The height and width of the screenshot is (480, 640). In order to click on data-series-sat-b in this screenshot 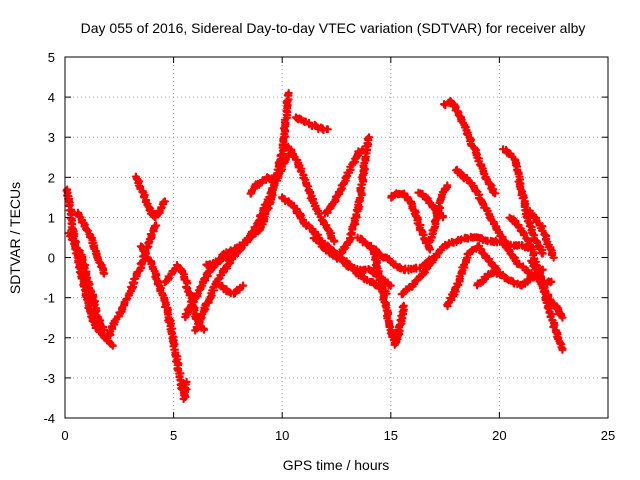, I will do `click(86, 281)`.